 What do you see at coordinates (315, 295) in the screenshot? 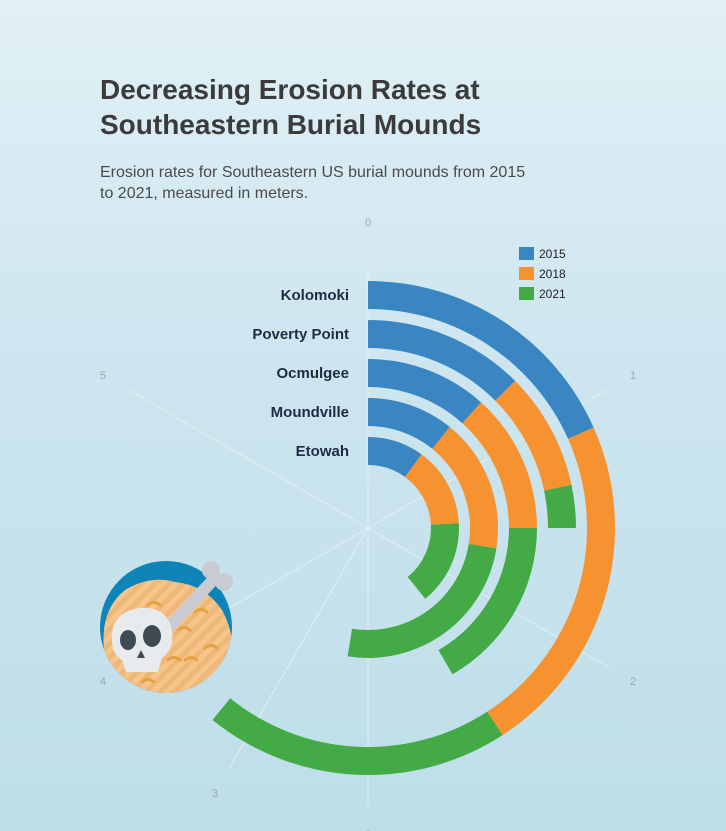
I see `category-label: Kolomoki` at bounding box center [315, 295].